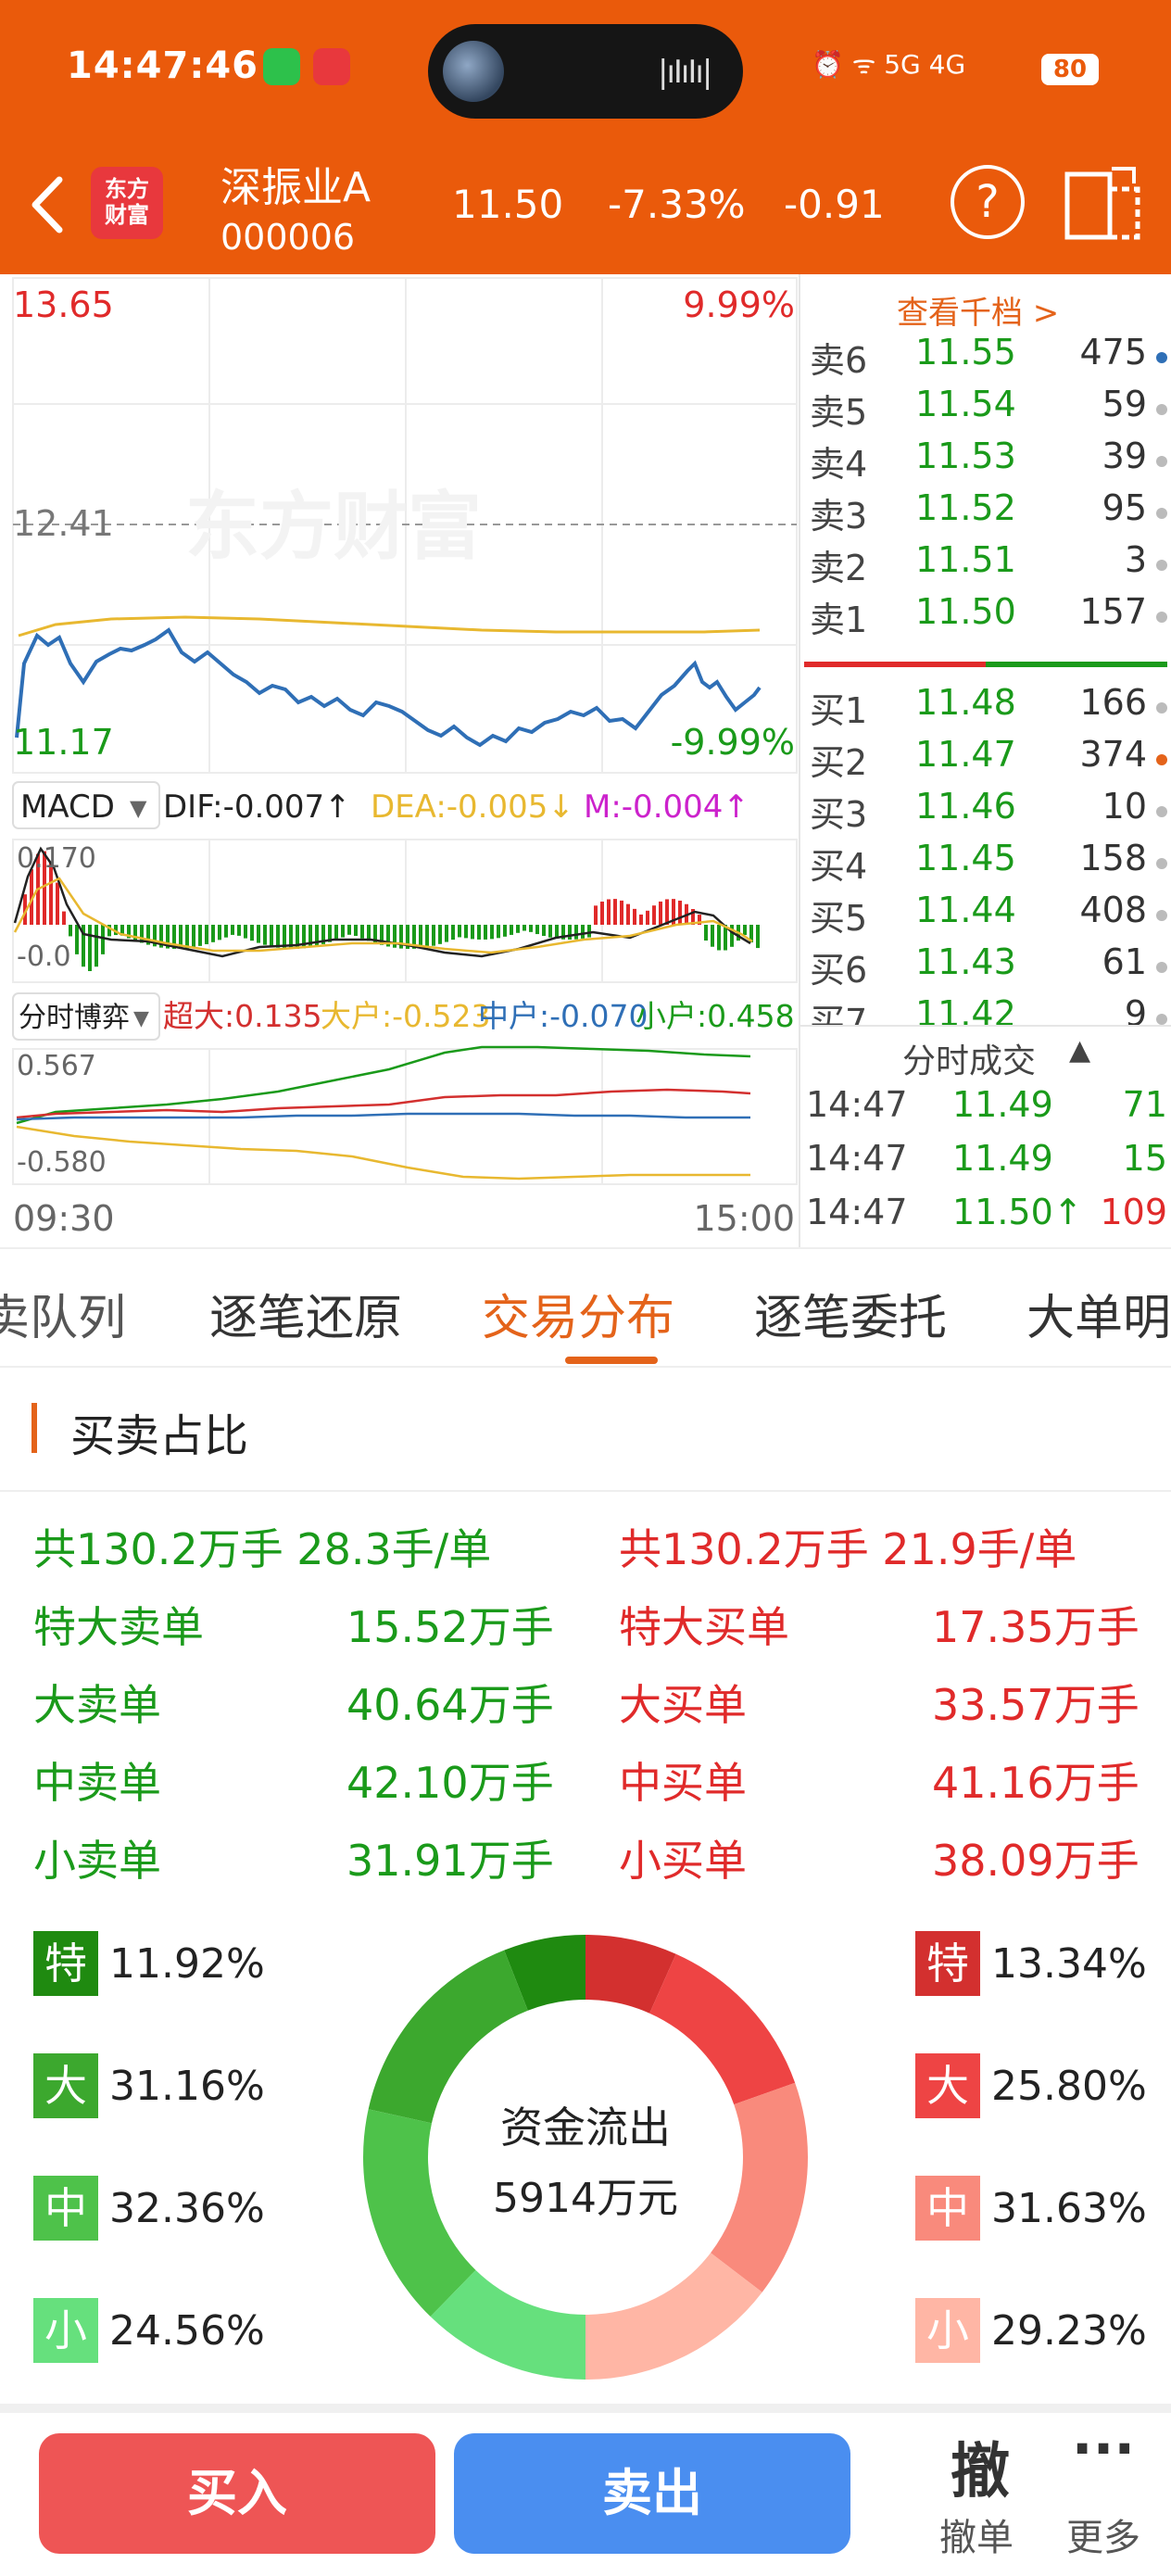 This screenshot has width=1171, height=2576. Describe the element at coordinates (981, 2472) in the screenshot. I see `cancel-order-icon: 撤` at that location.